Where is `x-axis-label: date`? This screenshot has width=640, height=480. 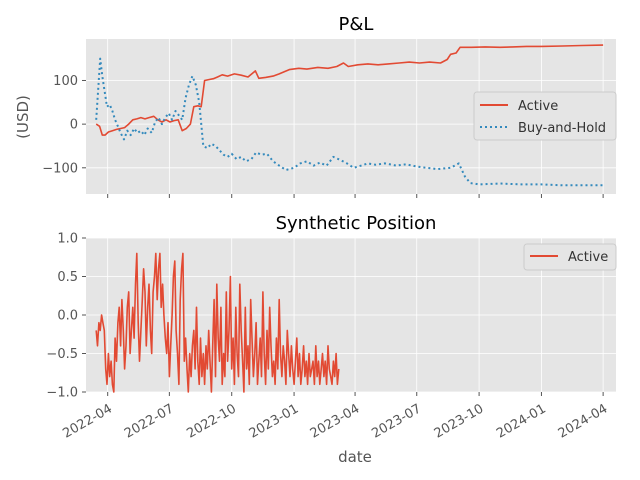
x-axis-label: date is located at coordinates (355, 457).